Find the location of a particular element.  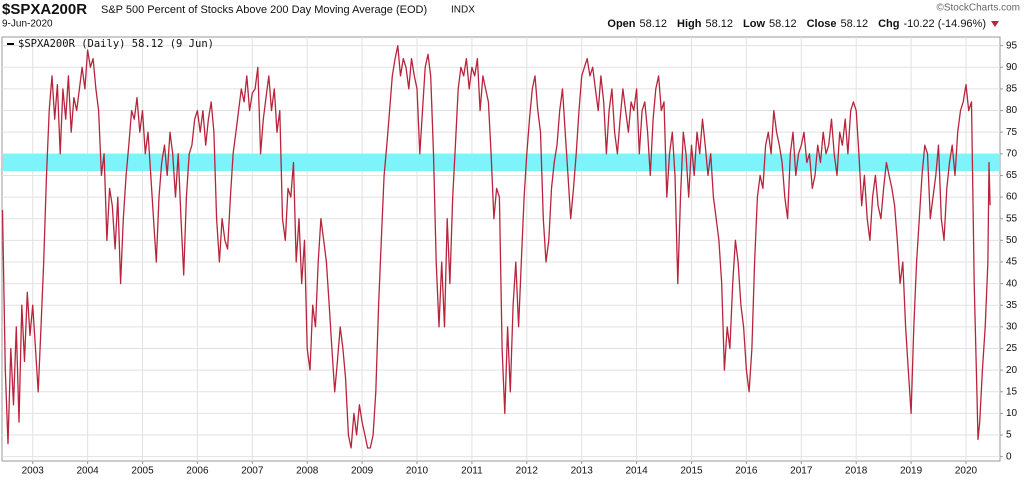

y-tick-label: 50 is located at coordinates (1012, 240).